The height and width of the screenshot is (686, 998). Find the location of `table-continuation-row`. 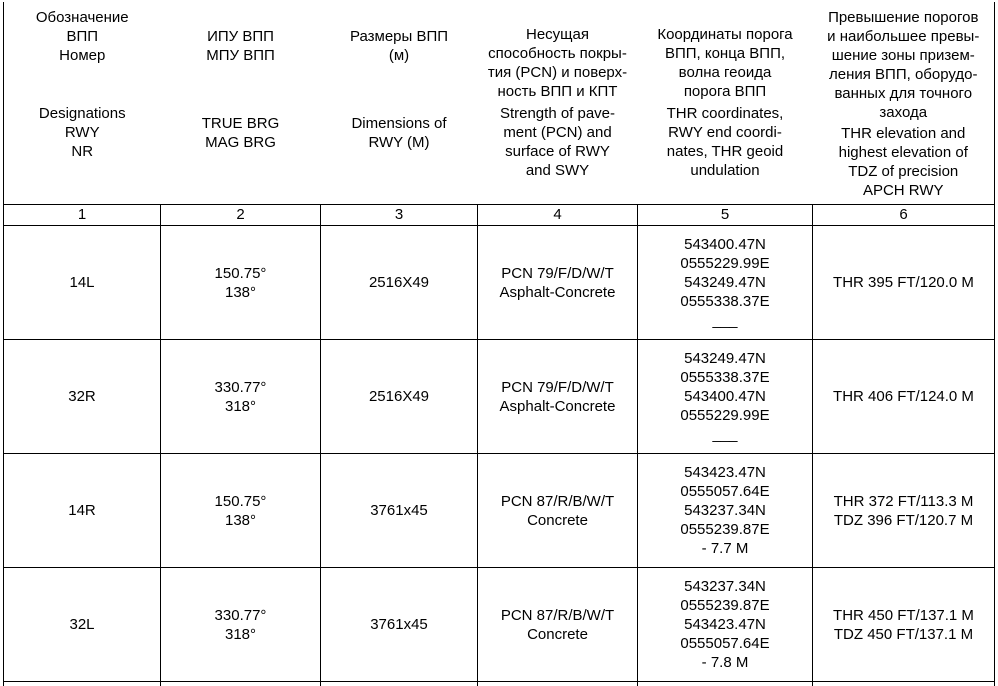

table-continuation-row is located at coordinates (499, 684).